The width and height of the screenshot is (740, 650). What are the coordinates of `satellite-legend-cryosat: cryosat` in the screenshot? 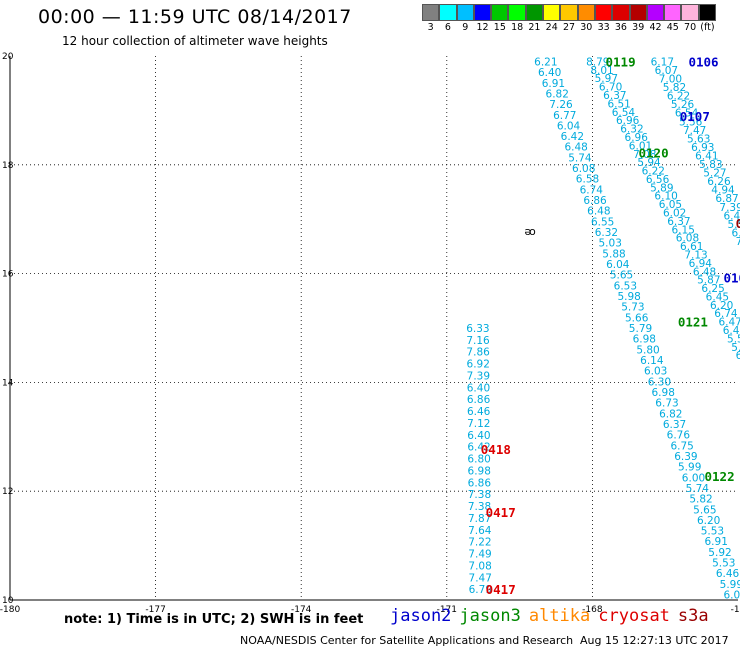 It's located at (634, 616).